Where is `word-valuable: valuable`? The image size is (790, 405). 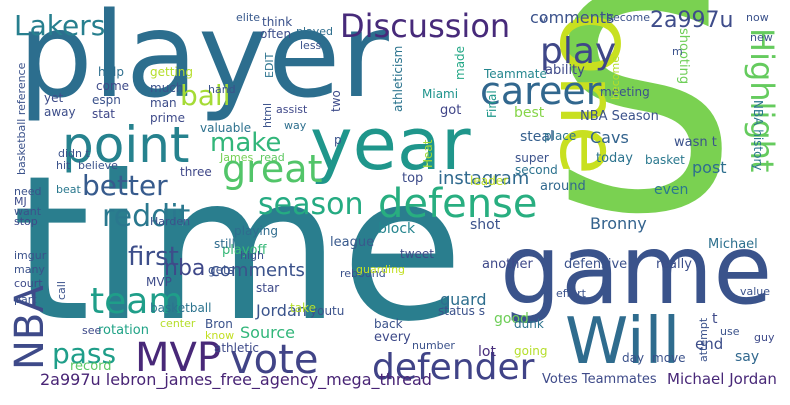 word-valuable: valuable is located at coordinates (226, 128).